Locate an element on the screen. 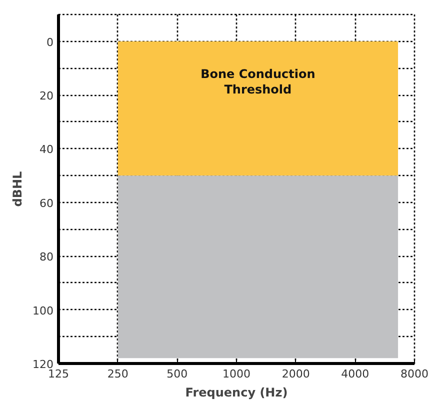  x-tick-label: 1000 is located at coordinates (236, 374).